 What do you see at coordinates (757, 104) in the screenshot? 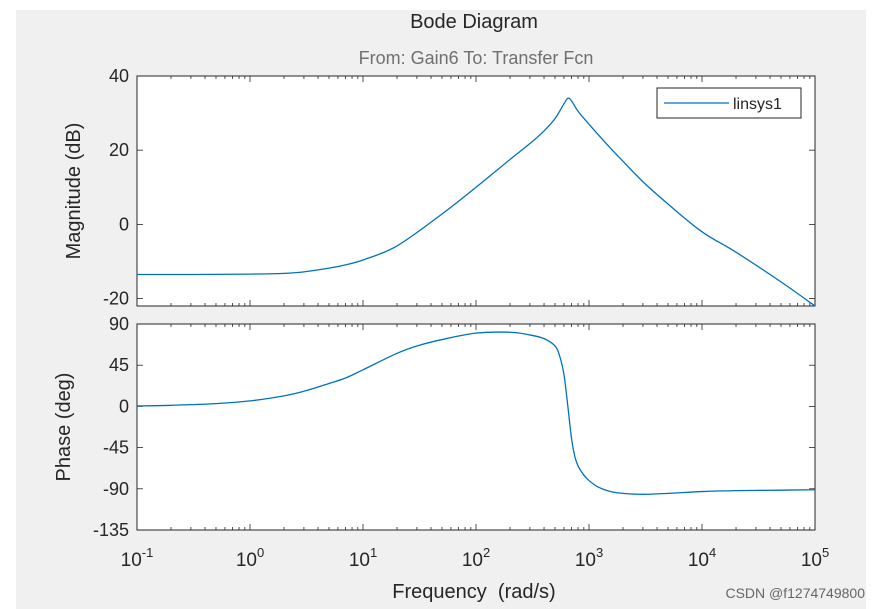
I see `legend-entry-linsys1: linsys1` at bounding box center [757, 104].